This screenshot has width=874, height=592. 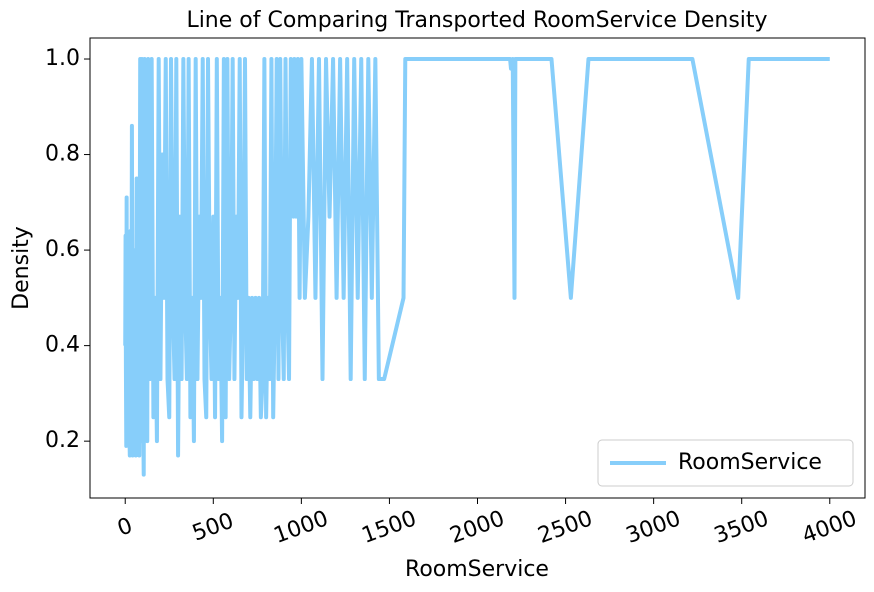 I want to click on y-tick-label: 1.0, so click(x=62, y=58).